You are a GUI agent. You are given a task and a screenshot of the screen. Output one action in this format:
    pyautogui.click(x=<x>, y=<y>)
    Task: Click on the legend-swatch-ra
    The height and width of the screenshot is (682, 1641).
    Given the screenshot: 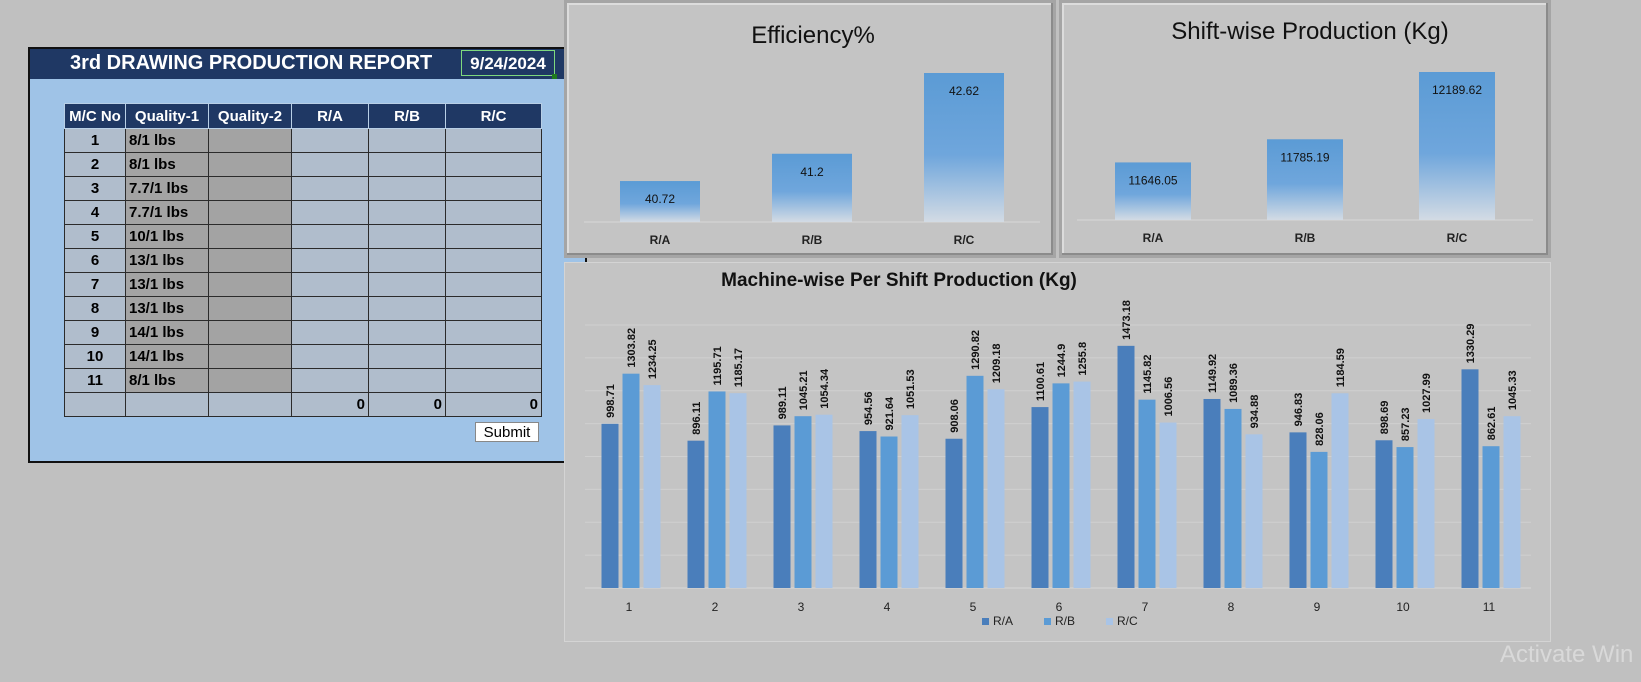 What is the action you would take?
    pyautogui.click(x=985, y=621)
    